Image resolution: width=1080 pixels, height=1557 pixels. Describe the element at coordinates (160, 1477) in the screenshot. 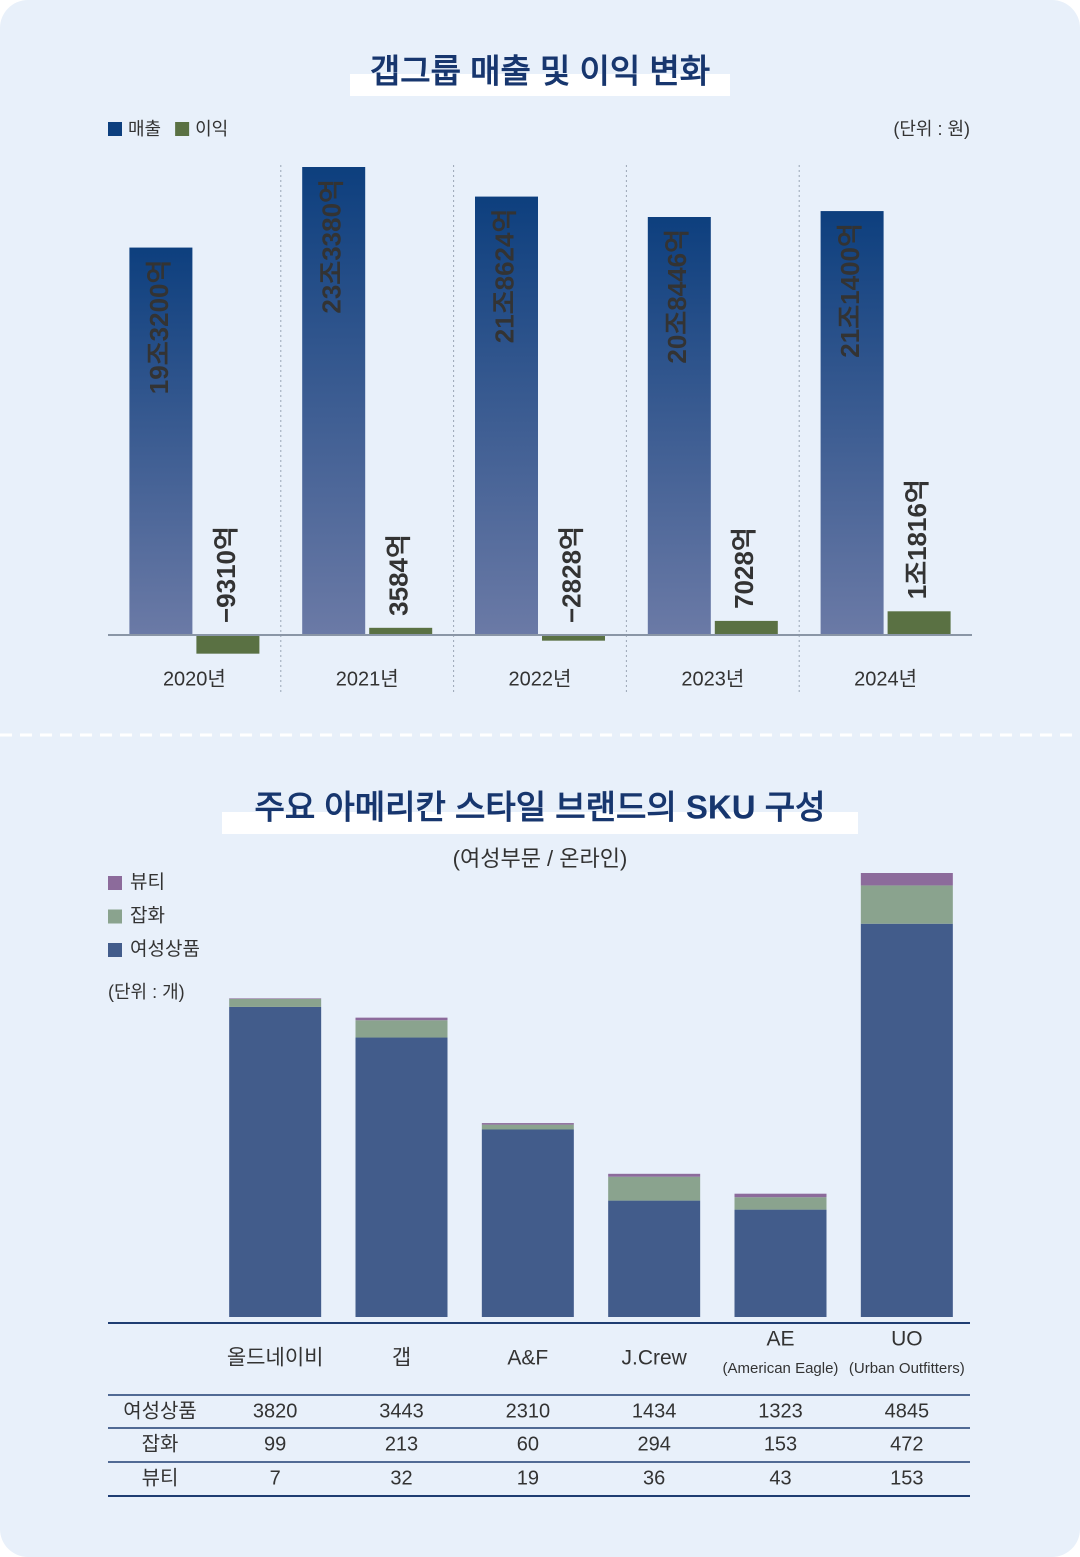

I see `row-header: 뷰티` at that location.